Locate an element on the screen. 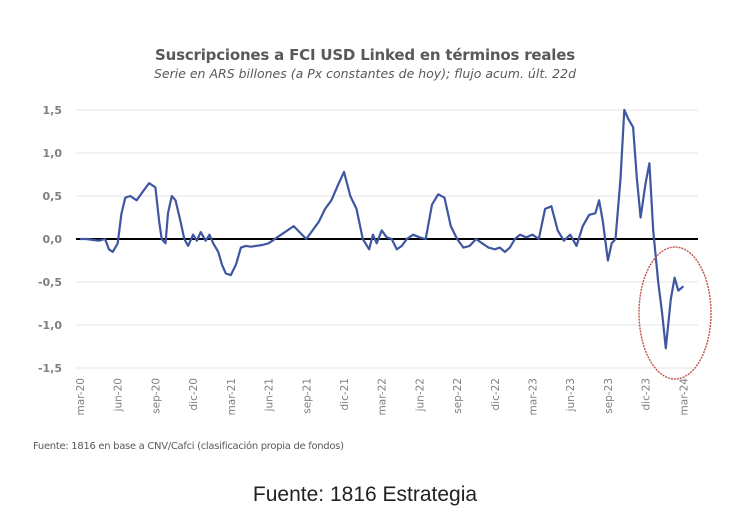 This screenshot has width=730, height=519. x-tick-label: dic-22 is located at coordinates (496, 394).